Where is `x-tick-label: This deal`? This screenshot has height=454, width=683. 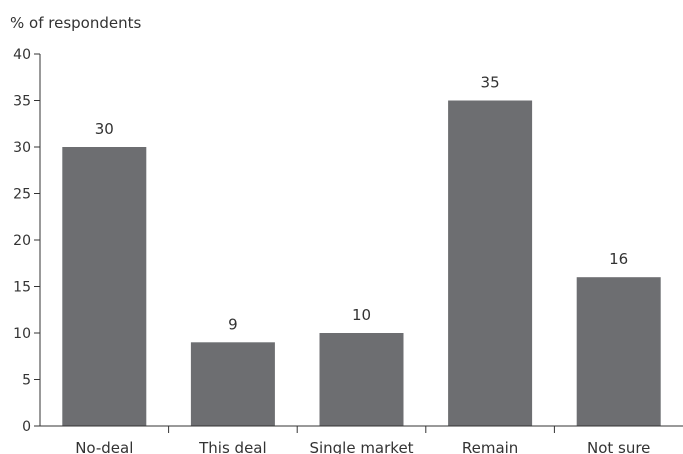
x-tick-label: This deal is located at coordinates (232, 446).